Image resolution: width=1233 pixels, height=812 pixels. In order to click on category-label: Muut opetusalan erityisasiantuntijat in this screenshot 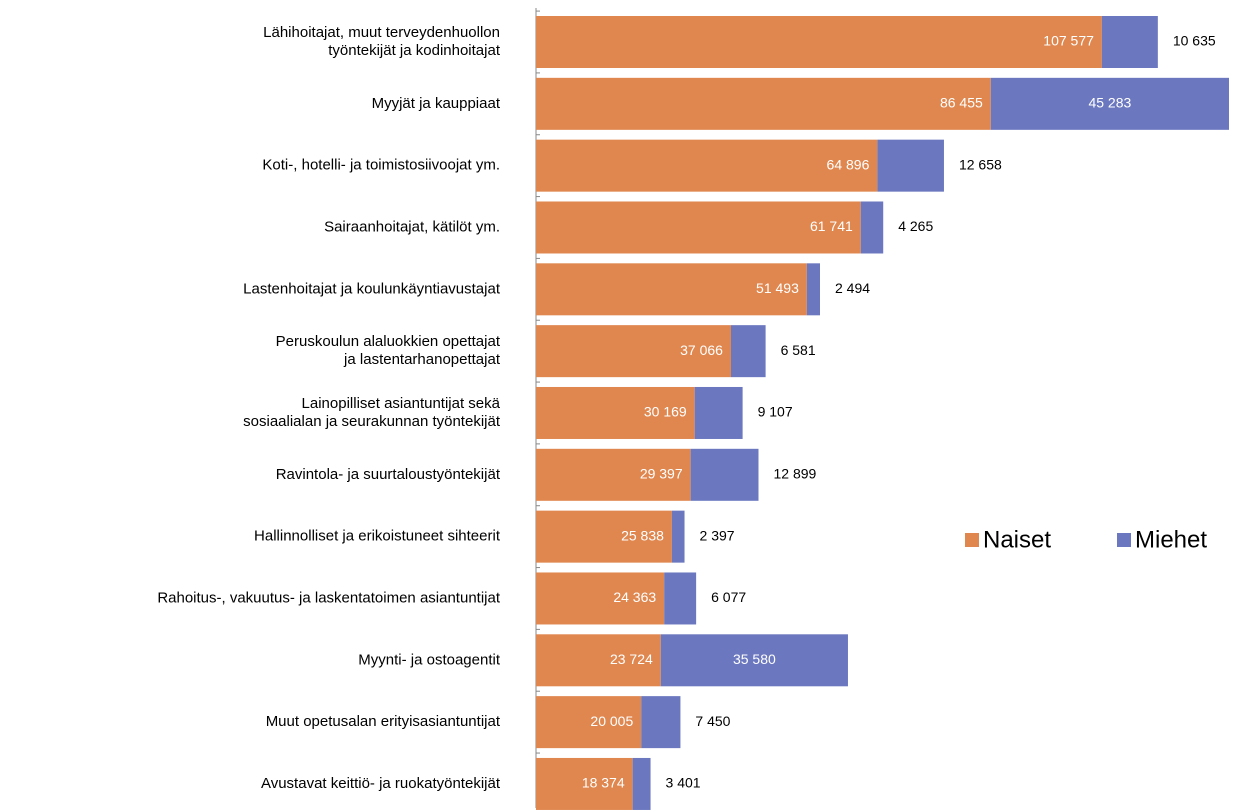, I will do `click(383, 721)`.